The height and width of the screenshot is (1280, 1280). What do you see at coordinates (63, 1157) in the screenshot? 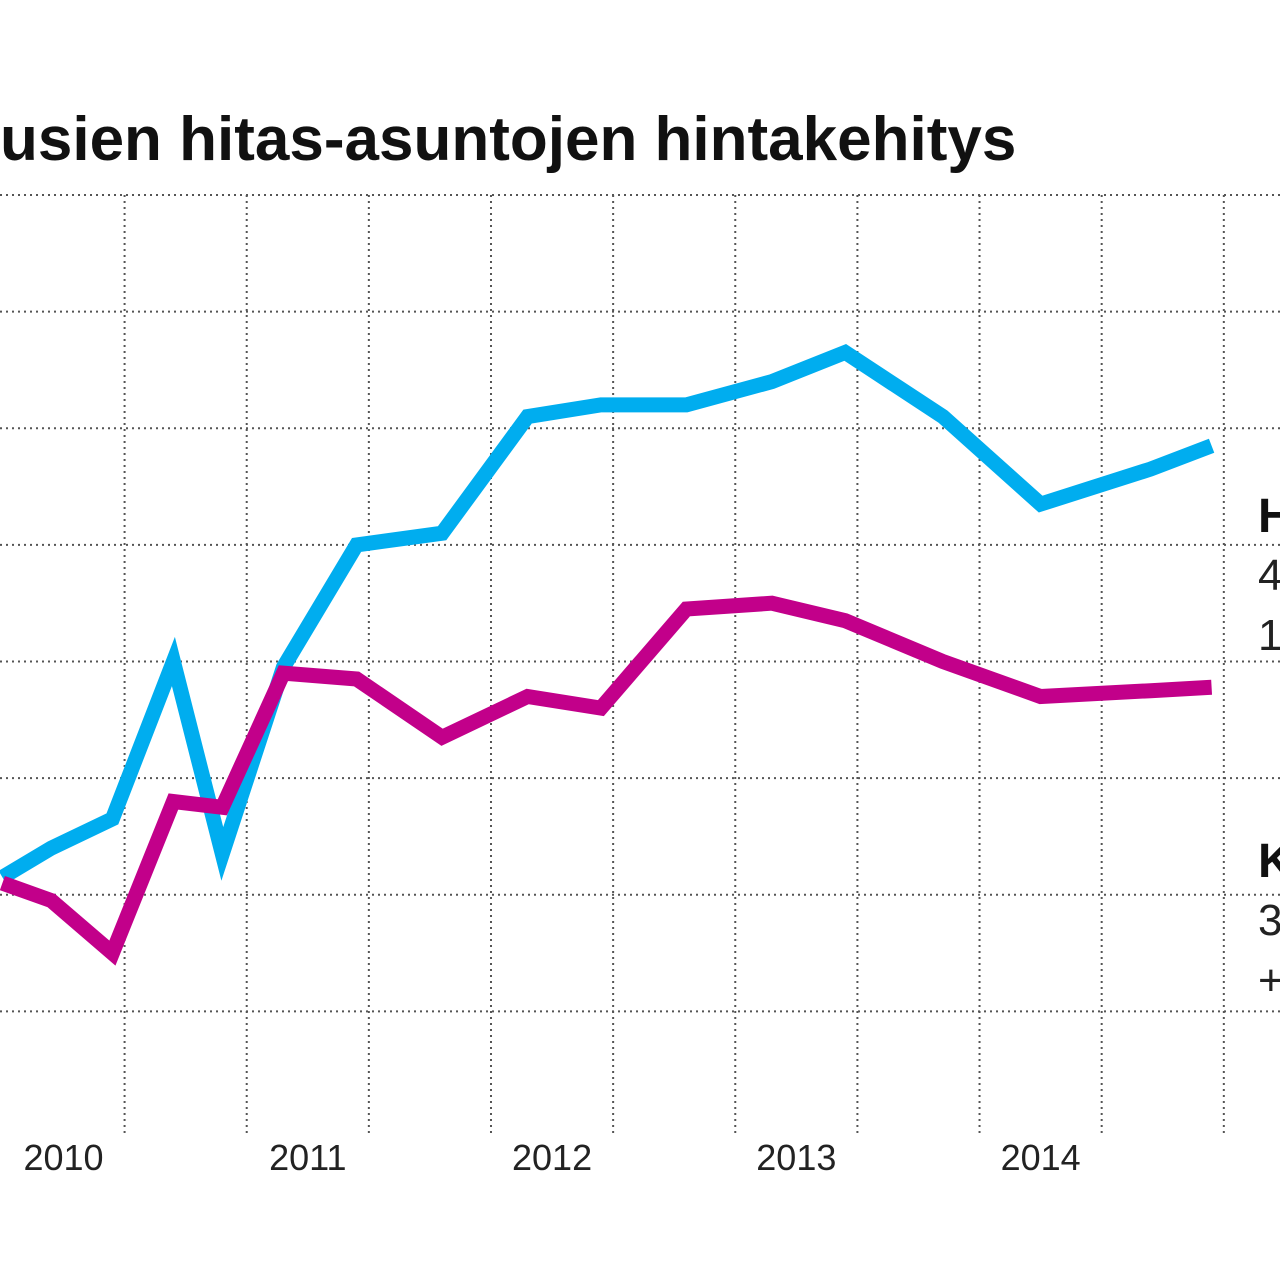
I see `x-tick-label: 2010` at bounding box center [63, 1157].